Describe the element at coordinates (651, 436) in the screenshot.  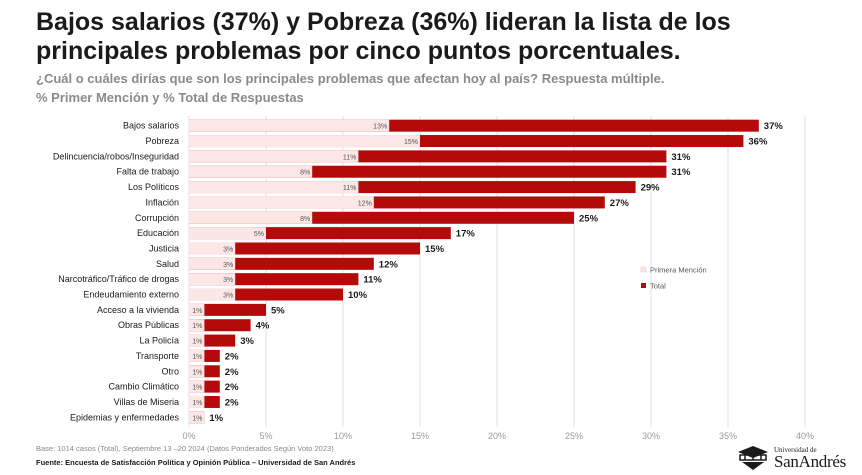
I see `x-tick-label: 30%` at that location.